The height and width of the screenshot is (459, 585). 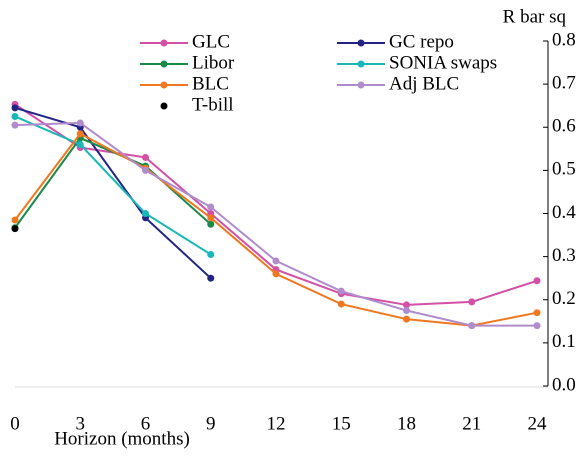 What do you see at coordinates (210, 83) in the screenshot?
I see `legend-label: BLC` at bounding box center [210, 83].